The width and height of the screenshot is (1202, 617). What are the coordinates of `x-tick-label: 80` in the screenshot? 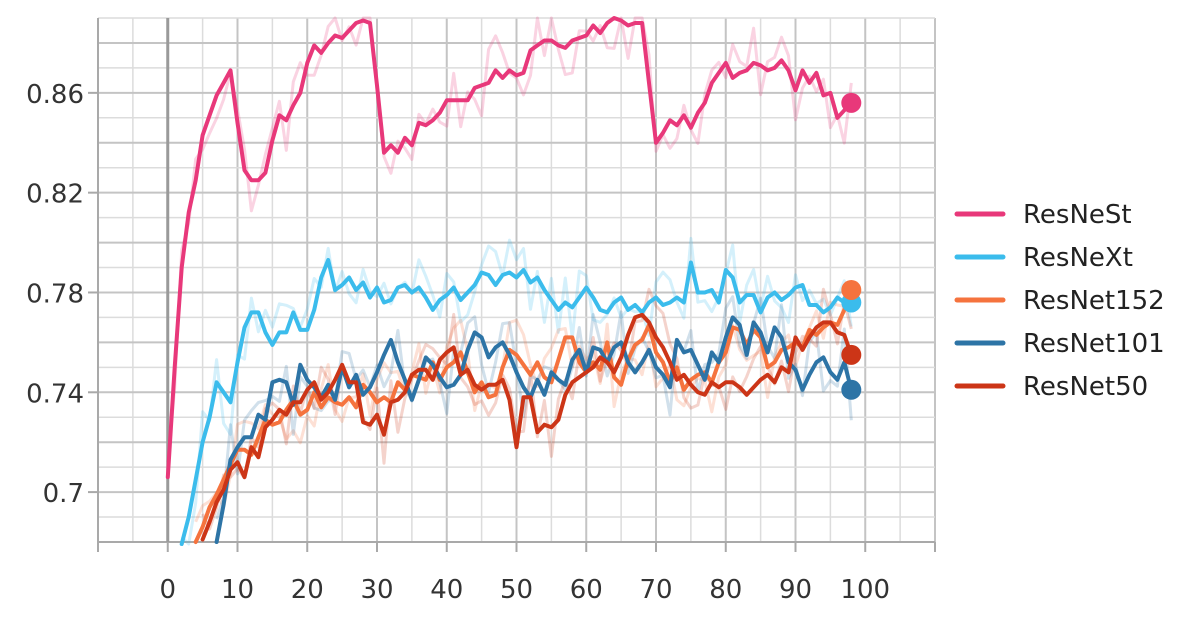 It's located at (725, 590).